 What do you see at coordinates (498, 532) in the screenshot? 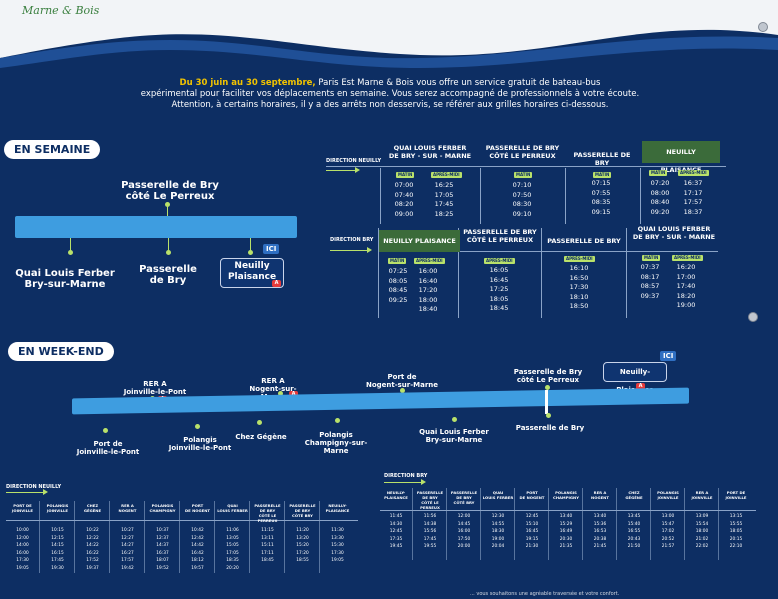
I see `weekend-times-col: 12:30 14:55 18:30 19:00 20:04` at bounding box center [498, 532].